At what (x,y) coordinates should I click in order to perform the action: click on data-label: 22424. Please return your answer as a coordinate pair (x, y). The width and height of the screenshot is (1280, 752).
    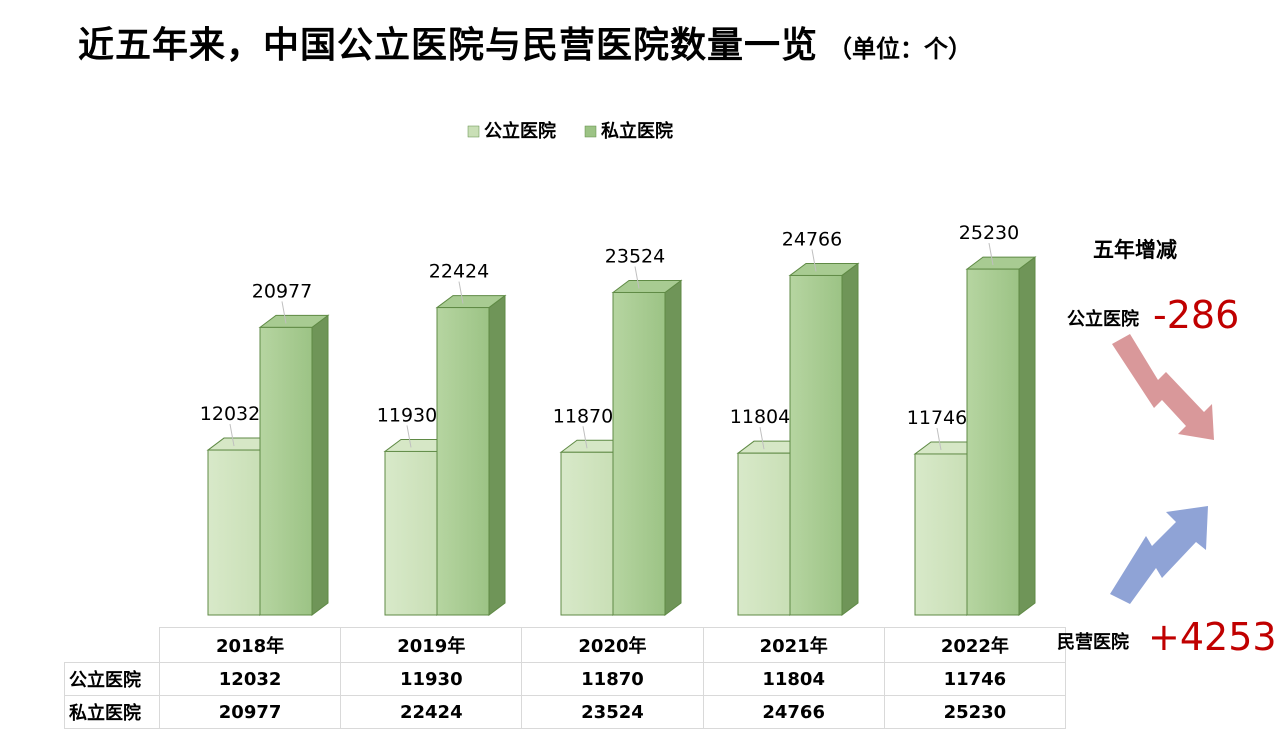
    Looking at the image, I should click on (459, 272).